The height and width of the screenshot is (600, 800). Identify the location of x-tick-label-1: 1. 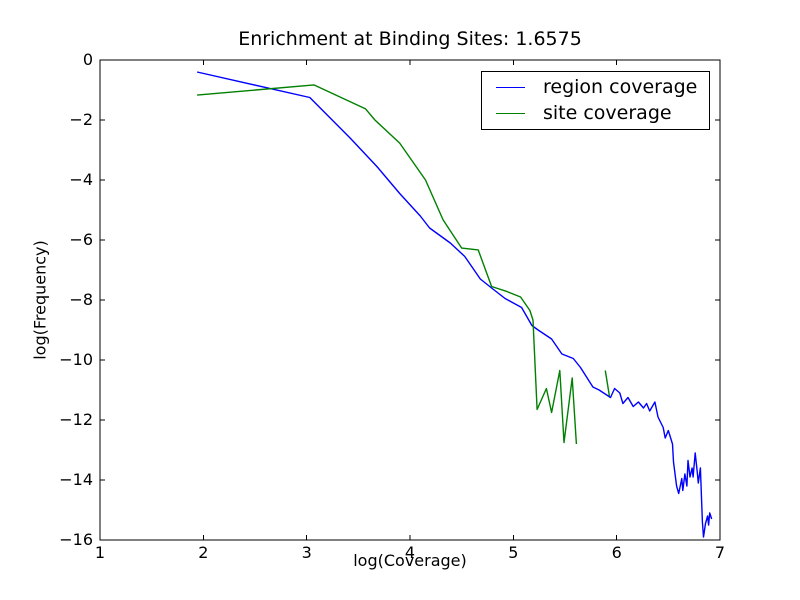
(100, 552).